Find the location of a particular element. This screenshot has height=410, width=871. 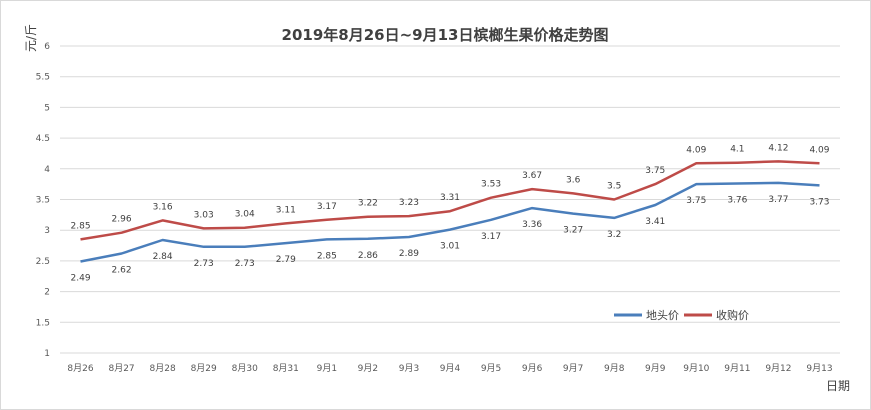

chart-title: 2019年8月26日~9月13日槟榔生果价格走势图 is located at coordinates (445, 35).